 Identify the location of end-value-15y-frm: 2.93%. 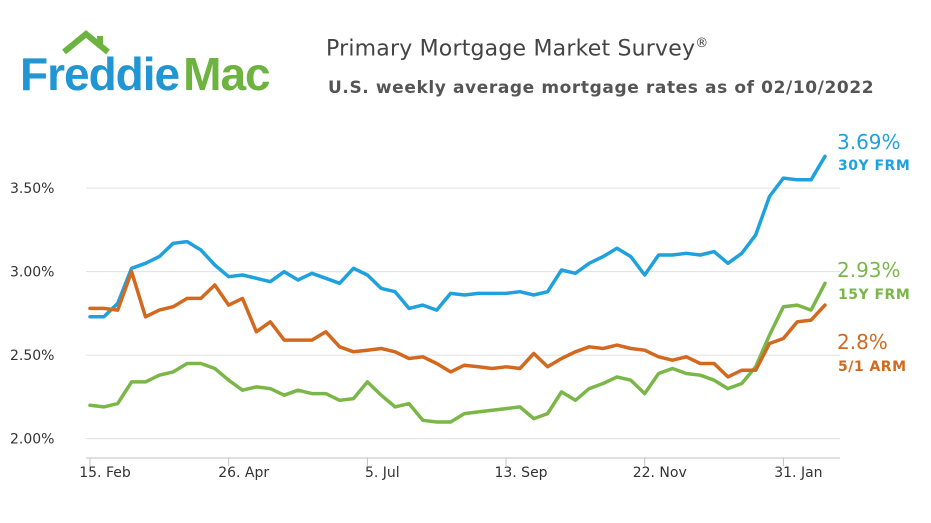
(869, 270).